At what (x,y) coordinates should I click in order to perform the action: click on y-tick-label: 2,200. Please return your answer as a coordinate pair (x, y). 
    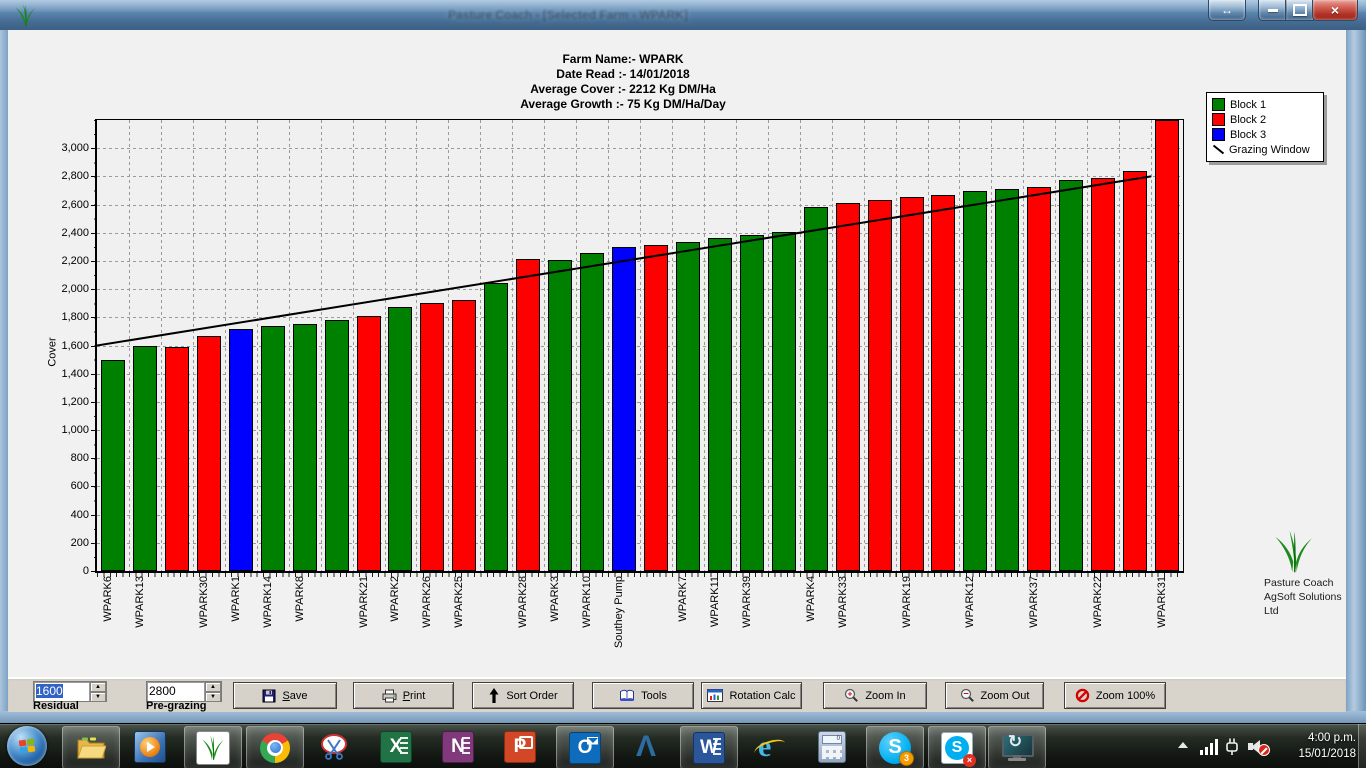
    Looking at the image, I should click on (75, 260).